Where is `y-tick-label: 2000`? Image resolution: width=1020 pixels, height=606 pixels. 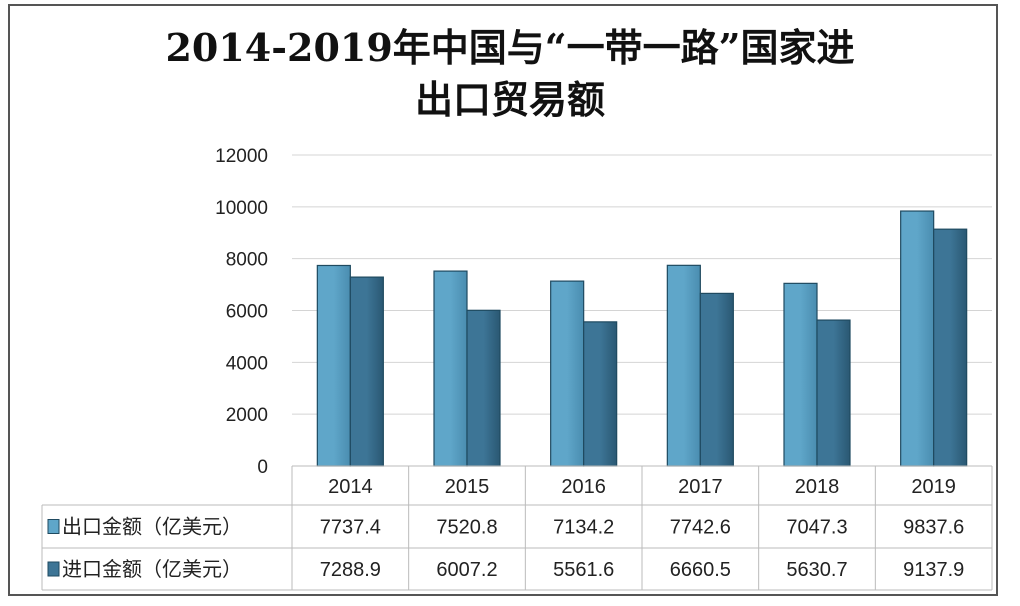
y-tick-label: 2000 is located at coordinates (247, 415).